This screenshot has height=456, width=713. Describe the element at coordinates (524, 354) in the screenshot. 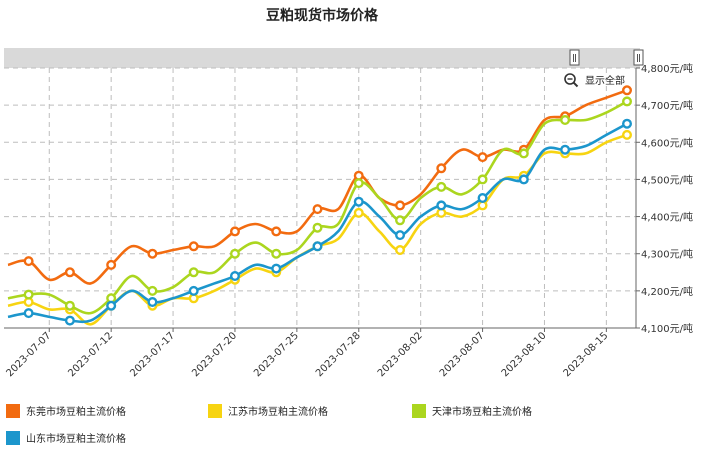

I see `x-tick-label: 2023-08-10` at that location.